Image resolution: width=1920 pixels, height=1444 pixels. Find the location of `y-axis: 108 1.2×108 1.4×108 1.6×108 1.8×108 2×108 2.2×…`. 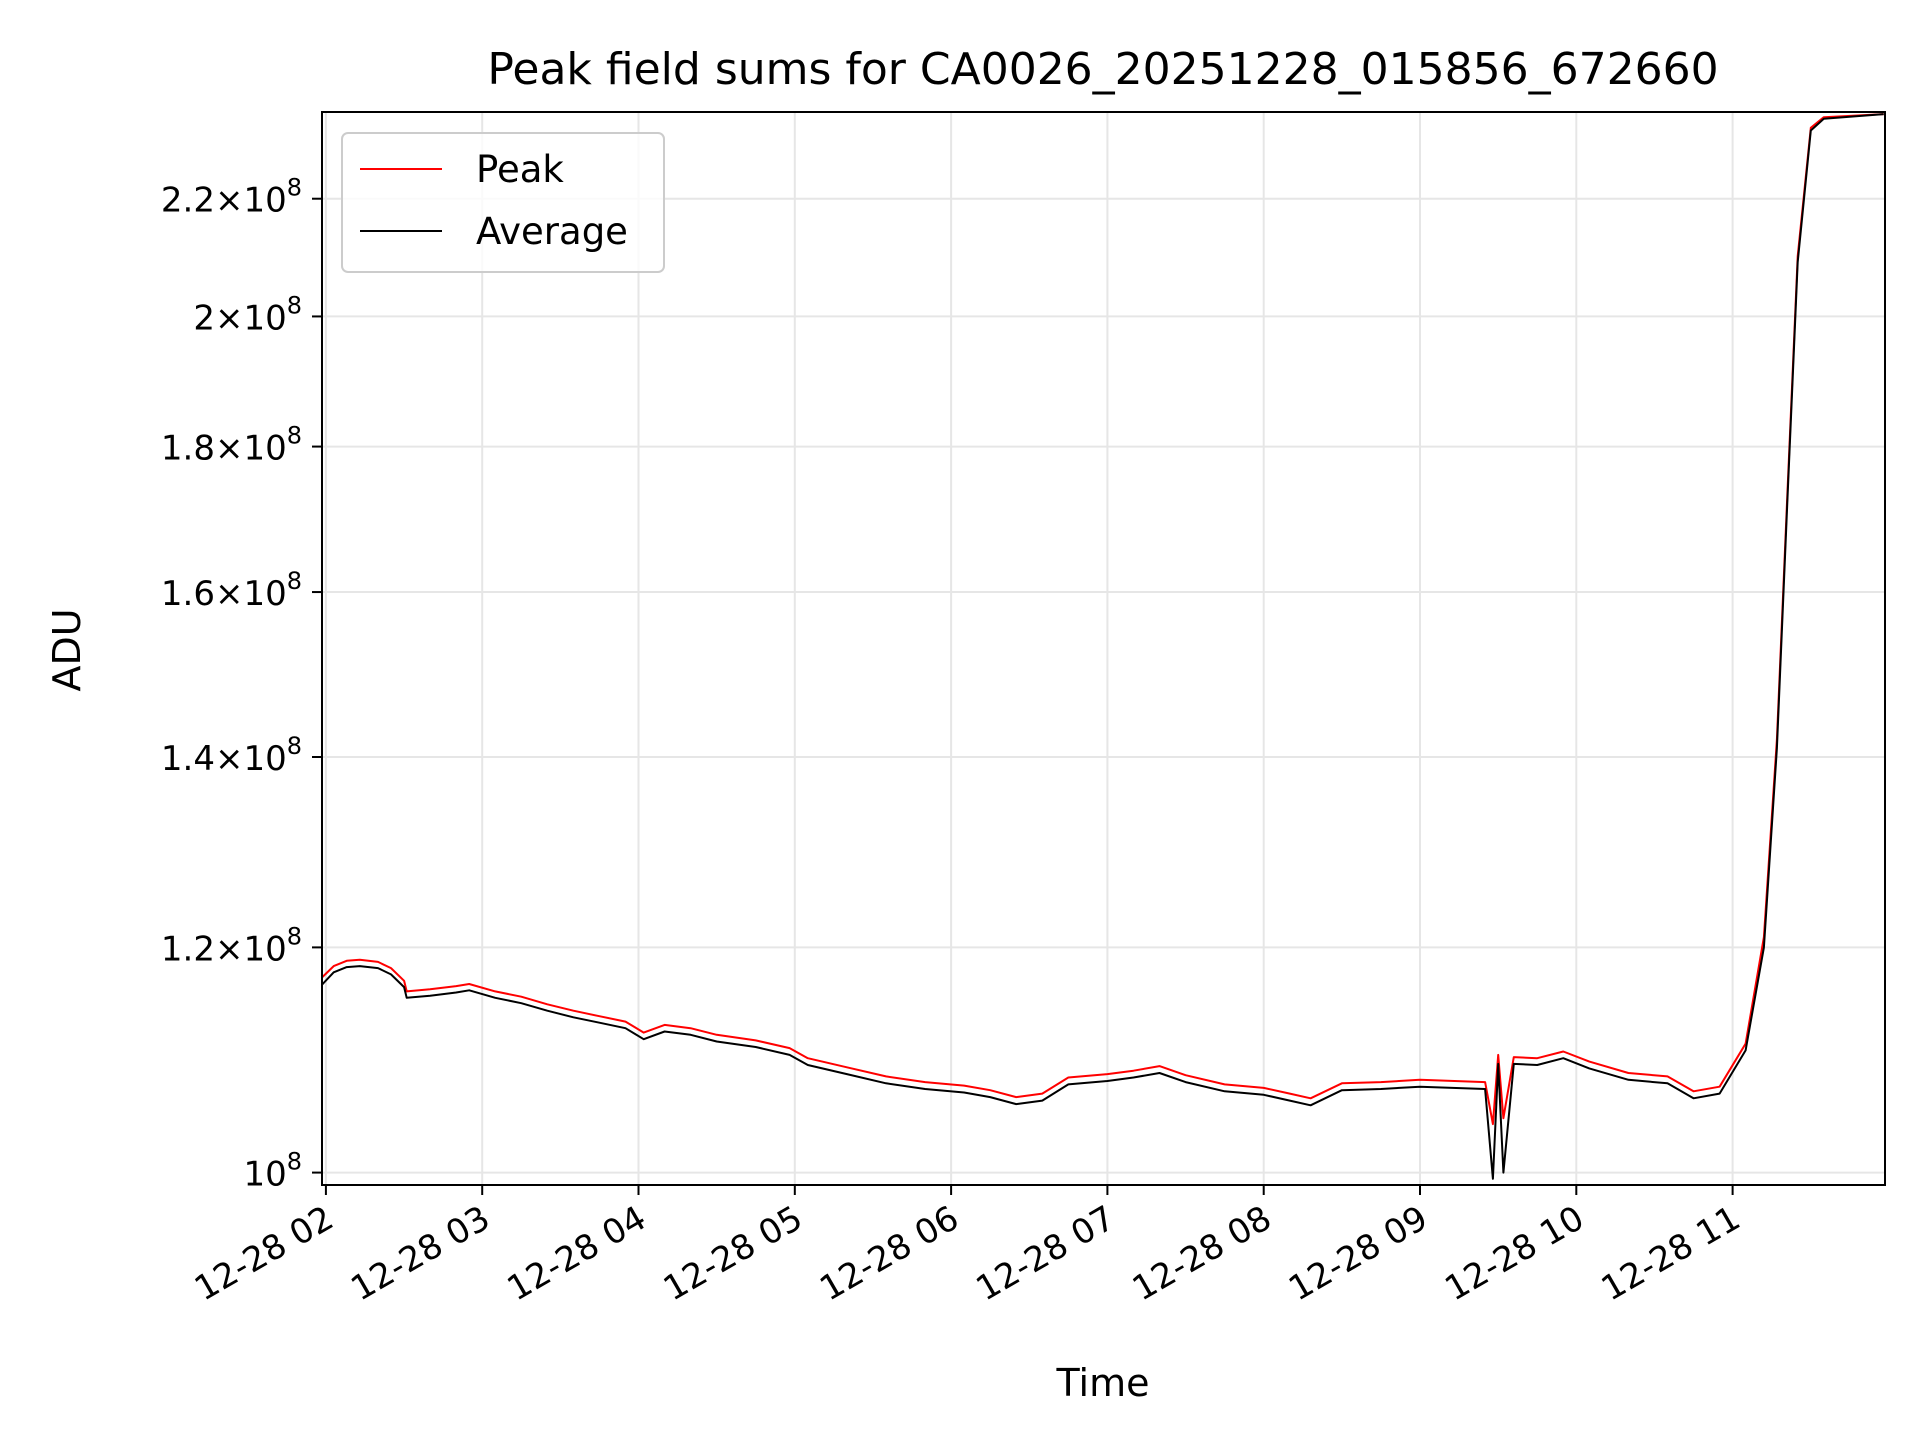

y-axis: 108 1.2×108 1.4×108 1.6×108 1.8×108 2×108 2.2×… is located at coordinates (241, 684).